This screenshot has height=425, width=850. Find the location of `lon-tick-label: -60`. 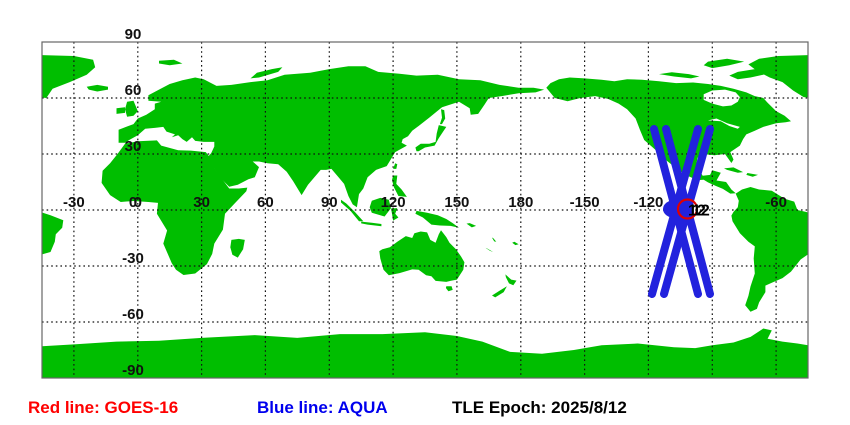

lon-tick-label: -60 is located at coordinates (776, 202).